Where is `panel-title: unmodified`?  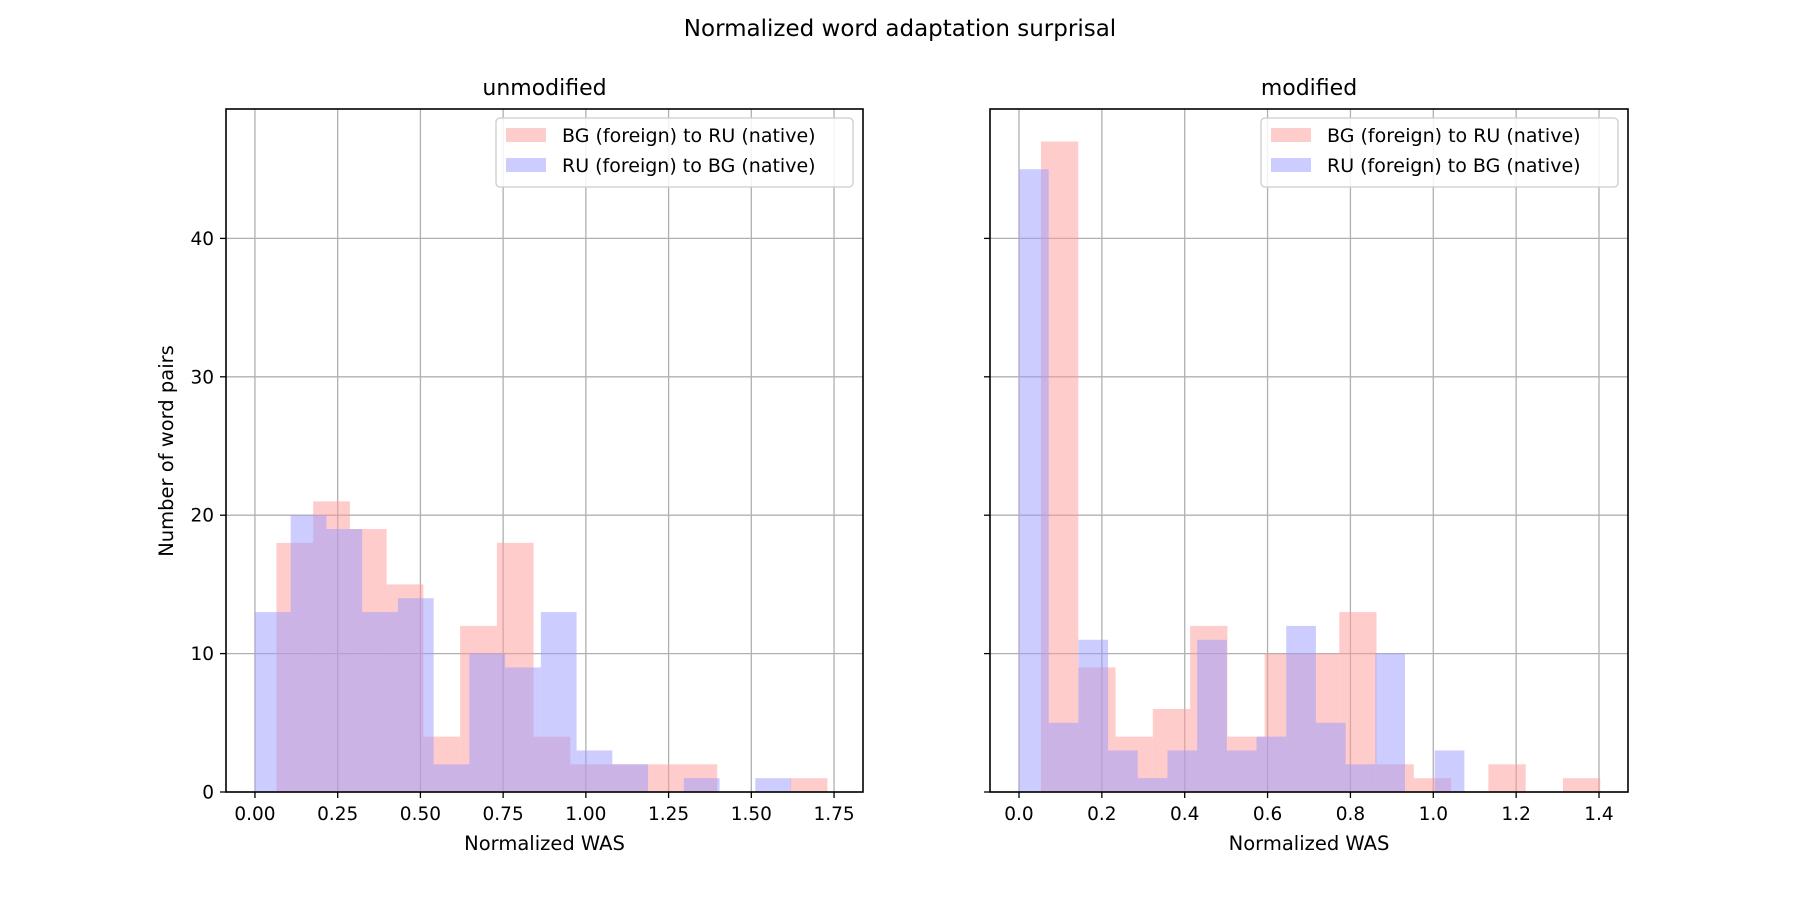 panel-title: unmodified is located at coordinates (544, 88).